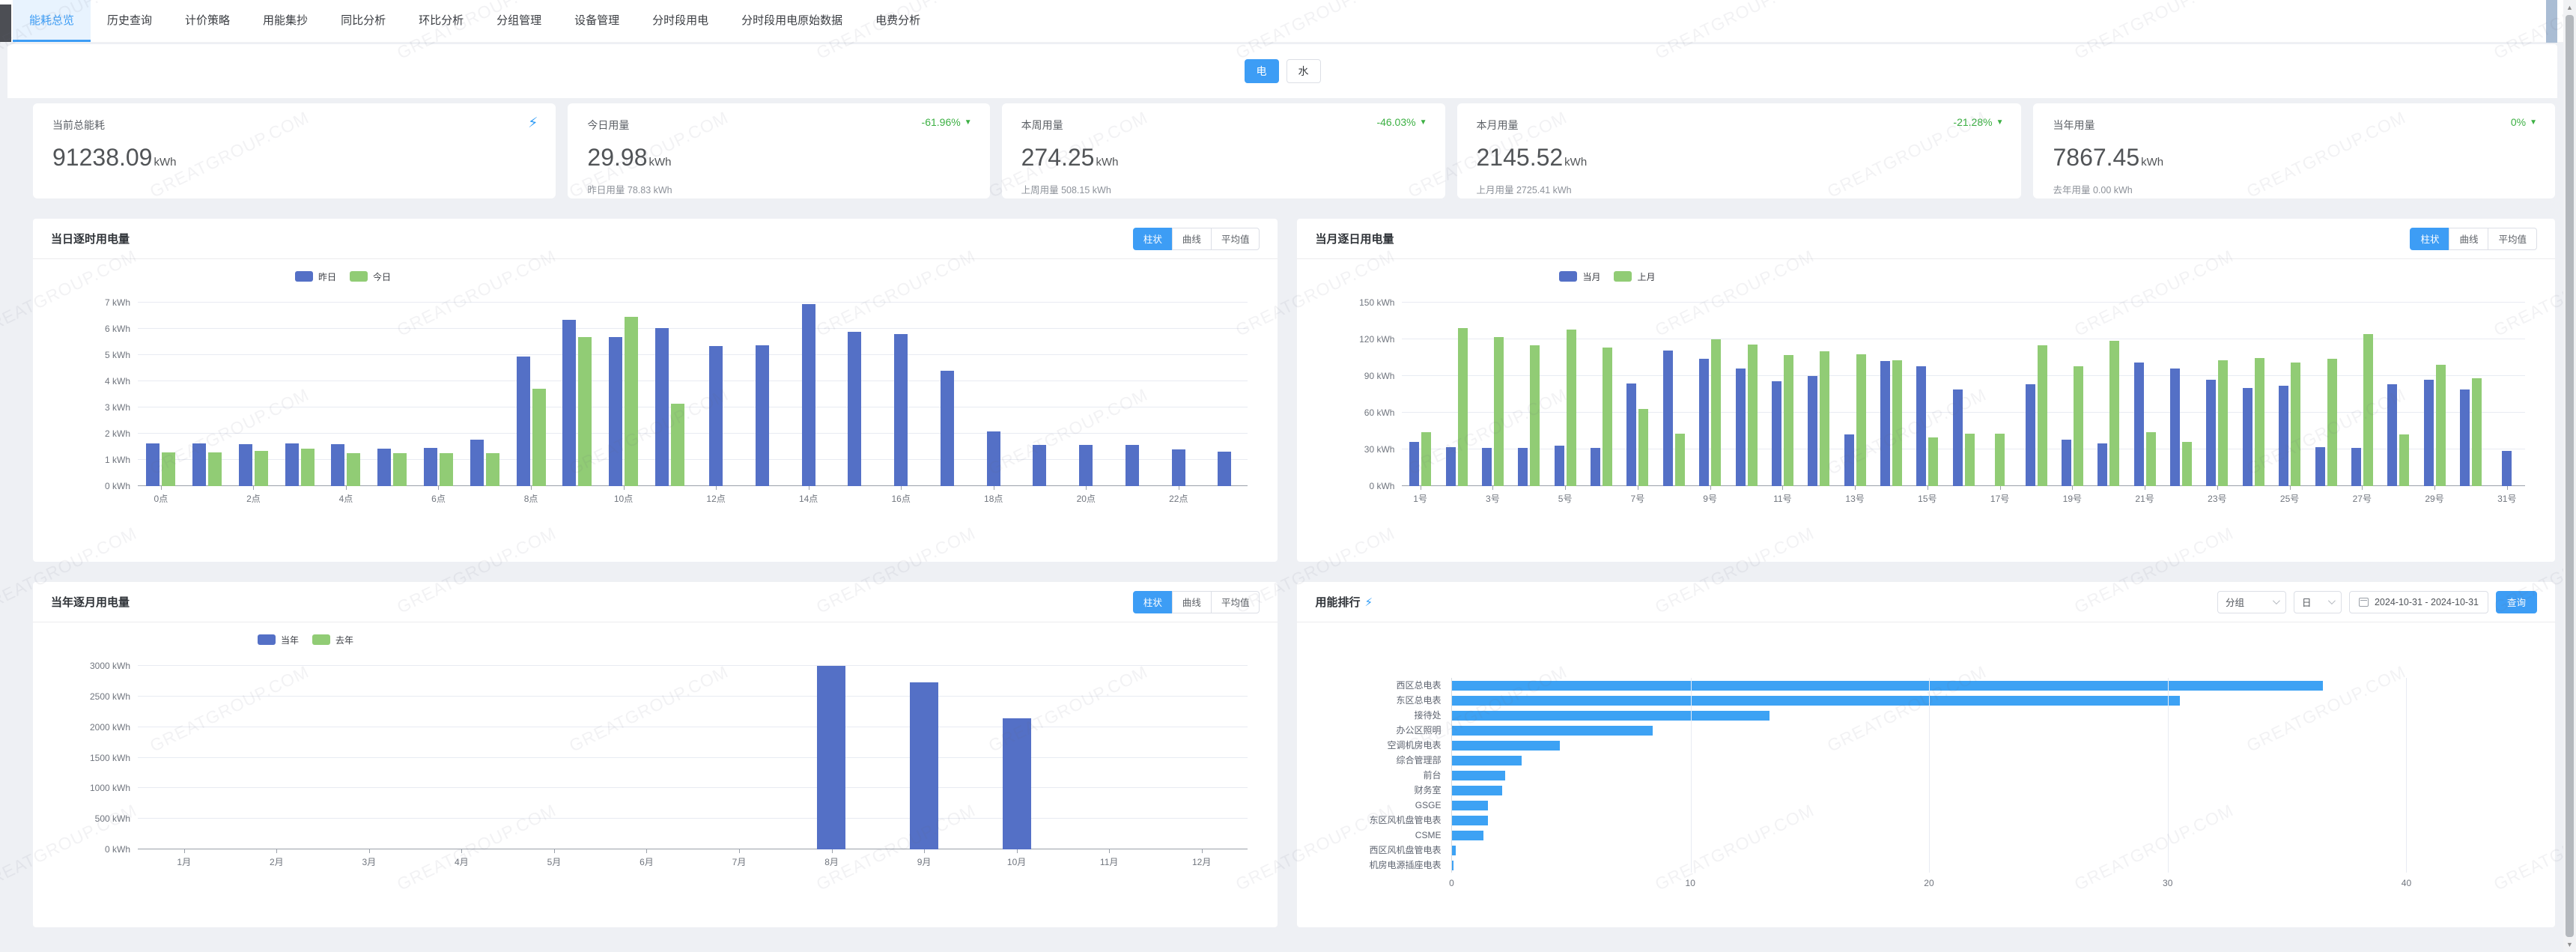 This screenshot has height=952, width=2576. What do you see at coordinates (629, 190) in the screenshot?
I see `stat-card-sub: 昨日用量 78.83 kWh` at bounding box center [629, 190].